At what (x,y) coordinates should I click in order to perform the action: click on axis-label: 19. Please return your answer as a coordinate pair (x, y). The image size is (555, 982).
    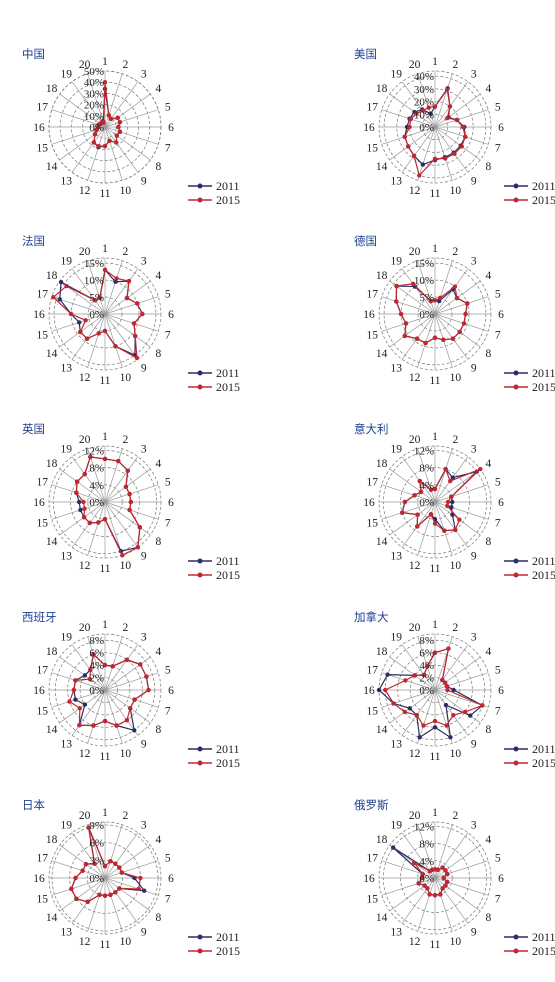
    Looking at the image, I should click on (66, 638).